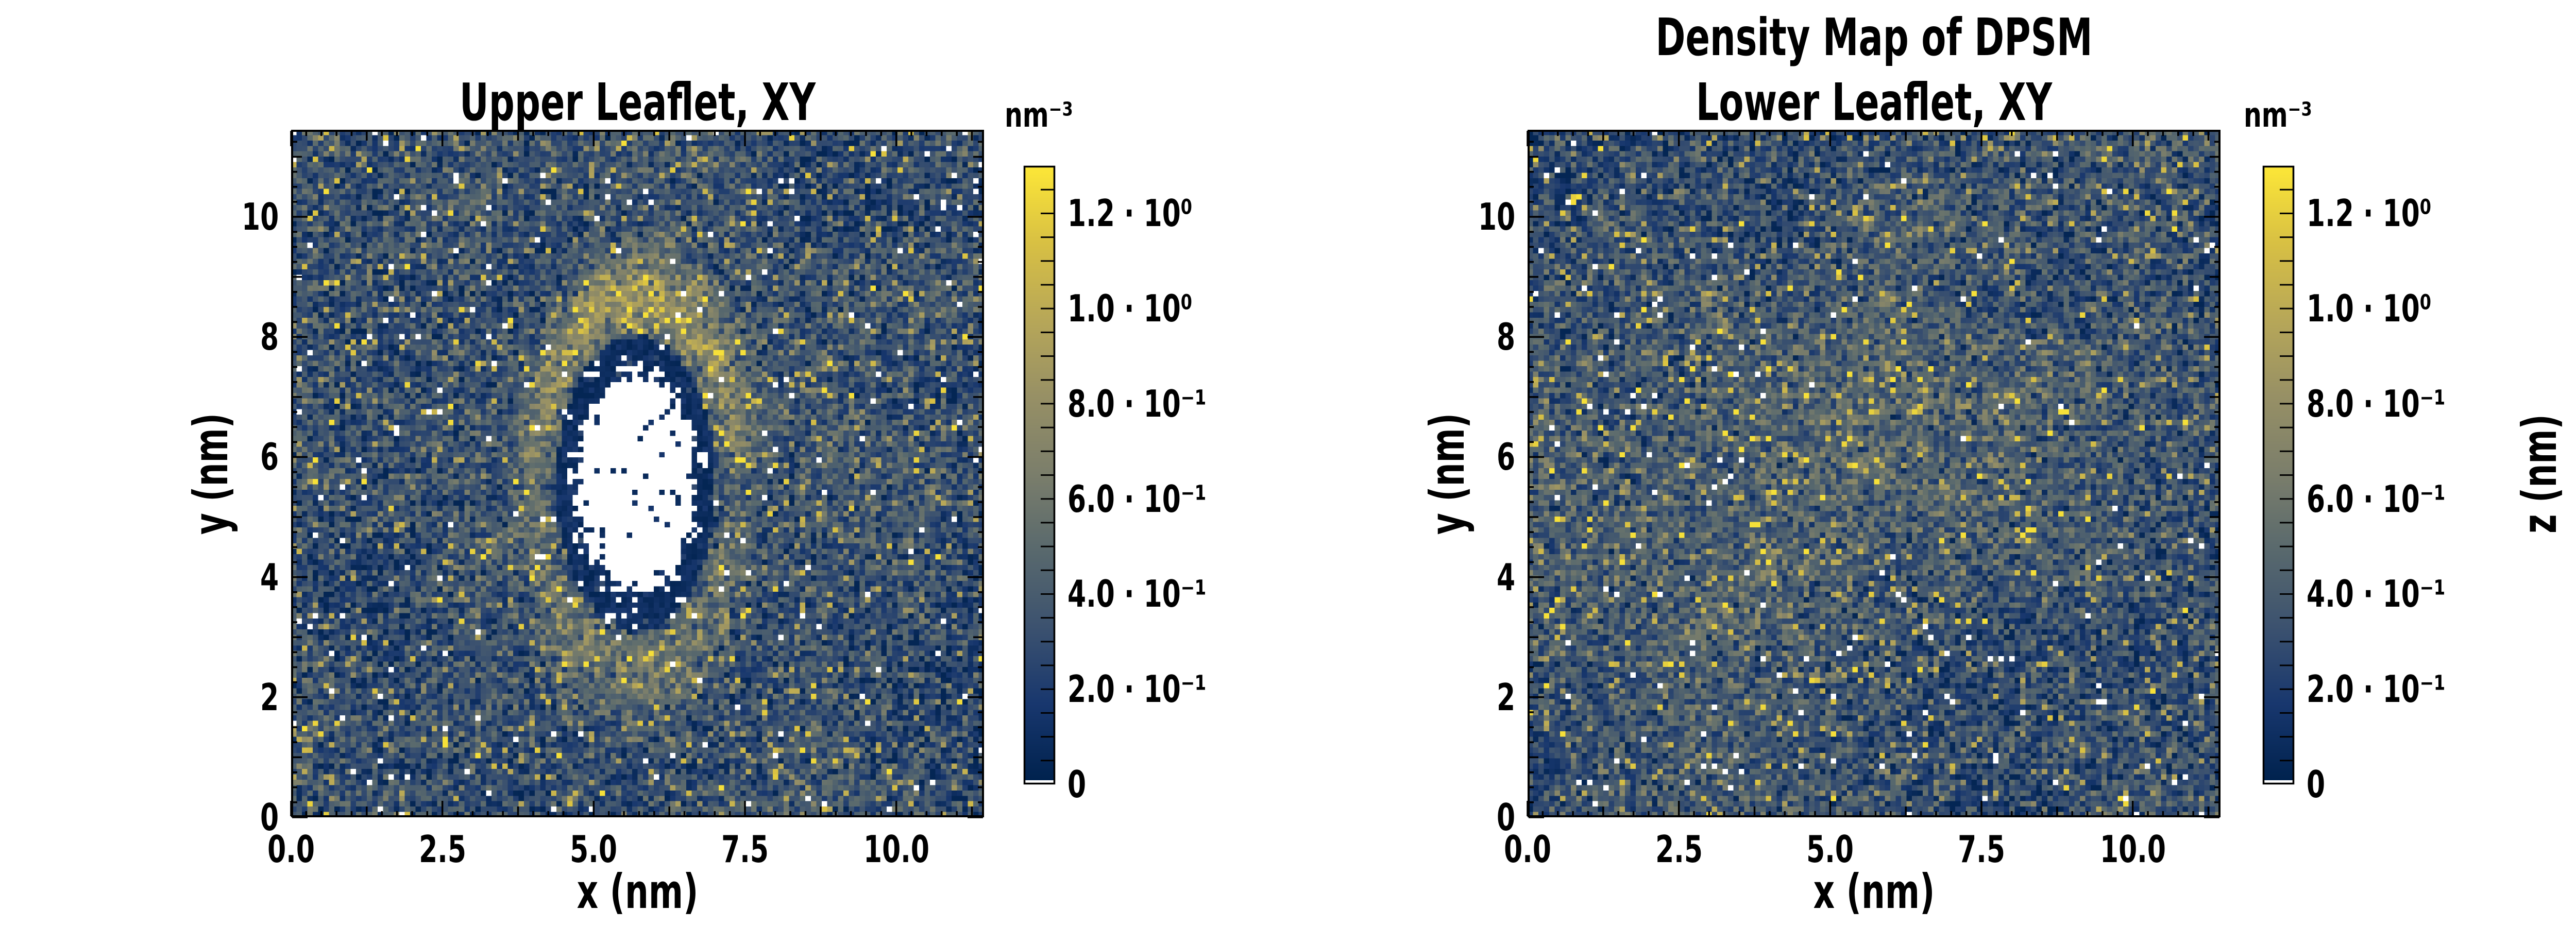  I want to click on figure-suptitle: Density Map of DPSM, so click(1874, 37).